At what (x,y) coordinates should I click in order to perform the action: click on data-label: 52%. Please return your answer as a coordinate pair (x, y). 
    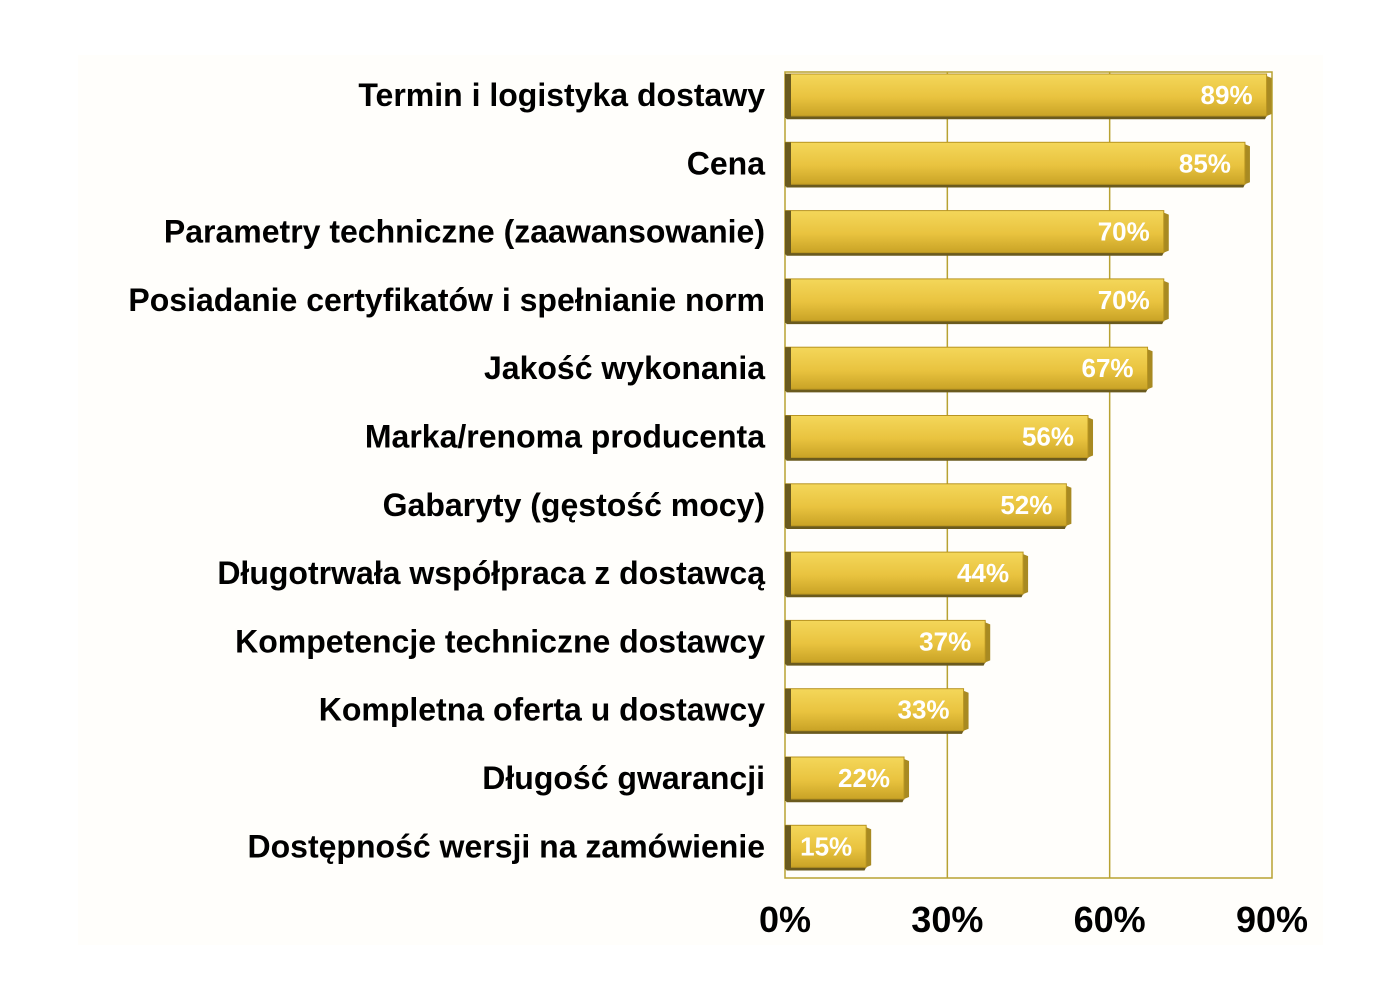
    Looking at the image, I should click on (1026, 505).